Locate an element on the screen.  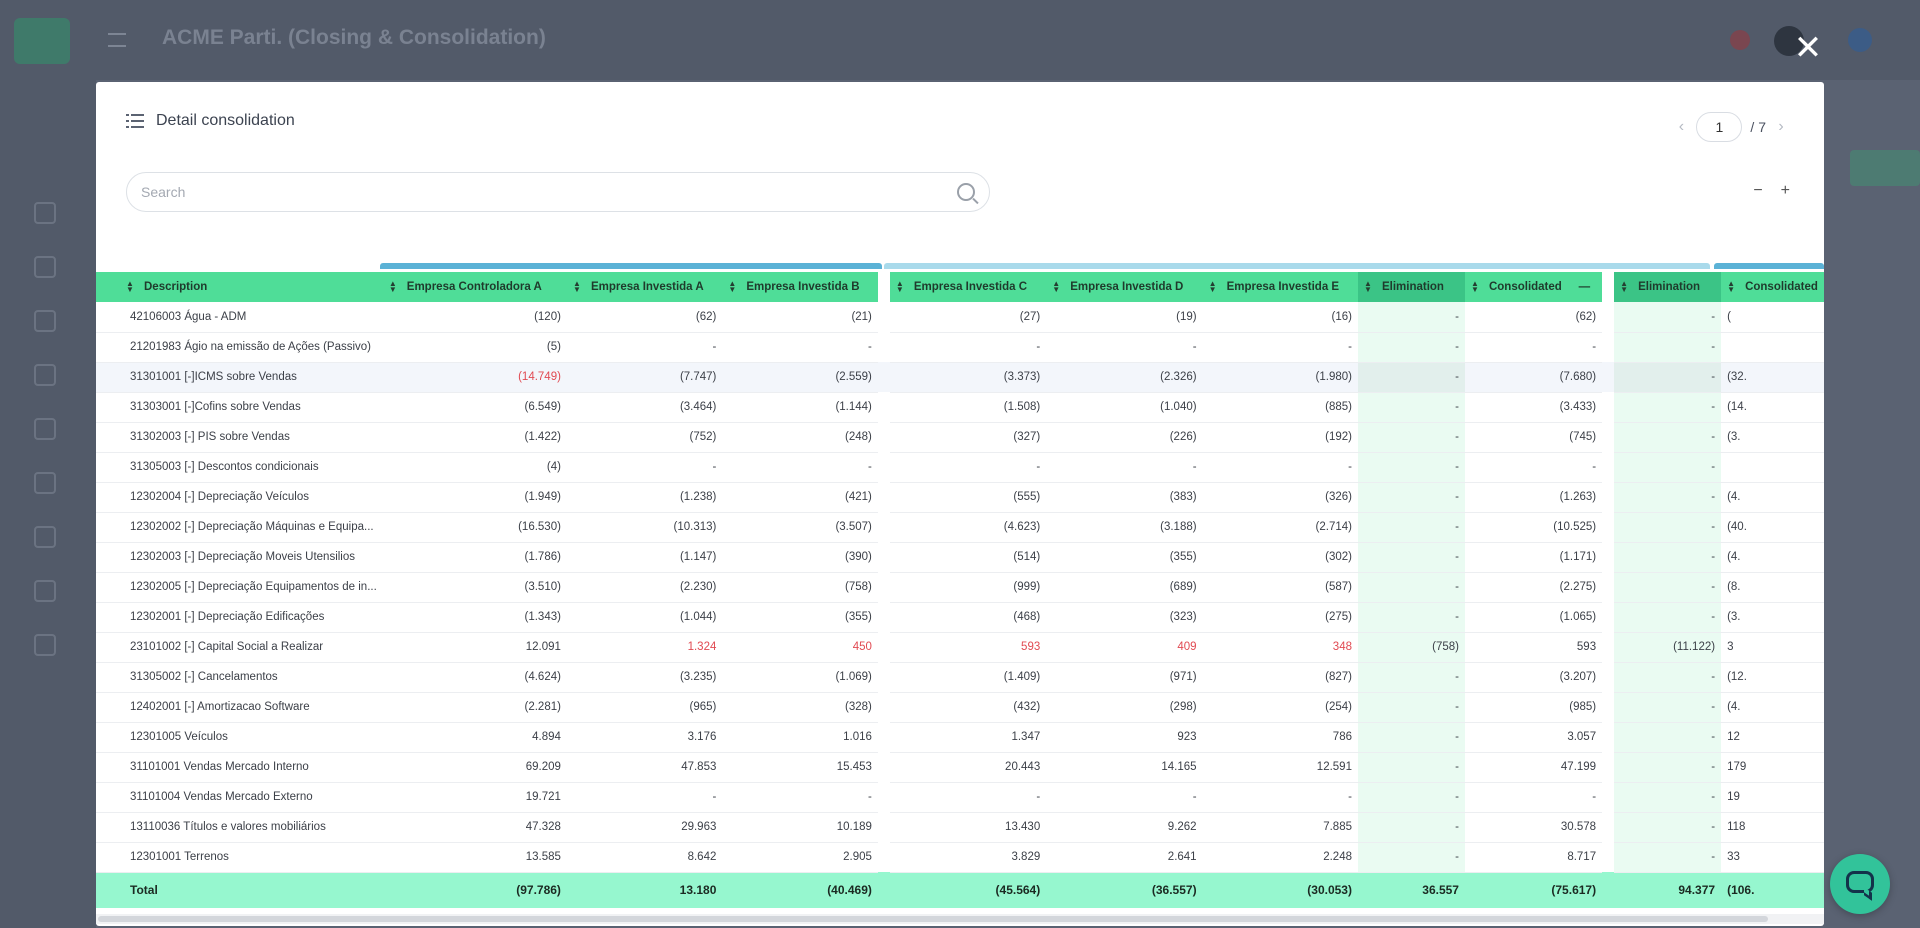
table-cell: 2.248 is located at coordinates (1280, 857).